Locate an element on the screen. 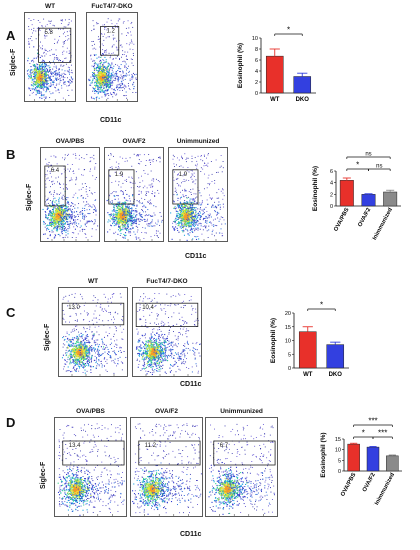  x-tick-label: OVA/F2 is located at coordinates (369, 482).